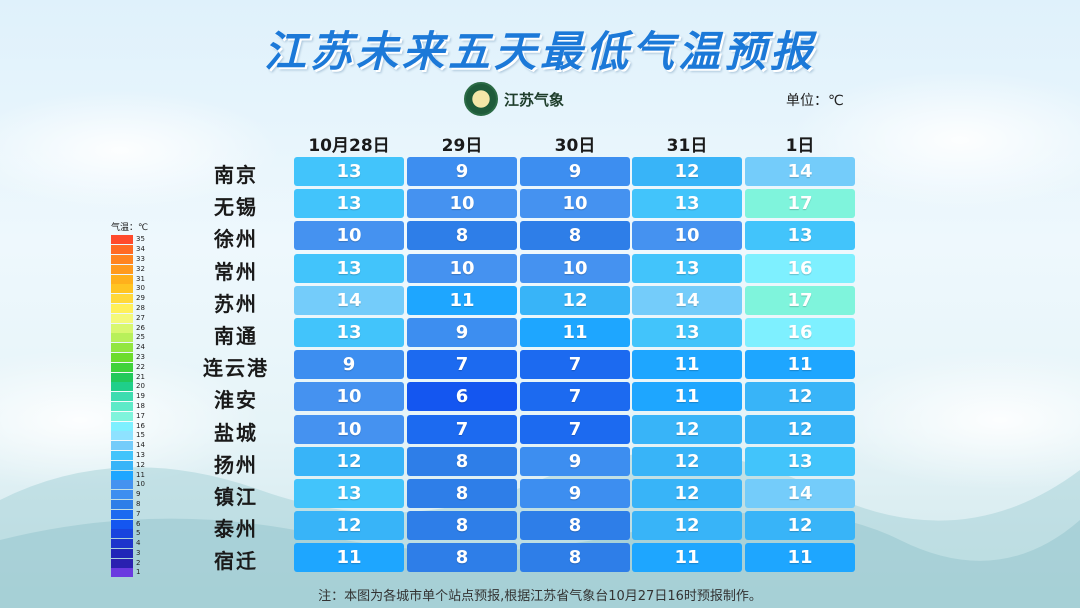  I want to click on legend-value: 6, so click(138, 523).